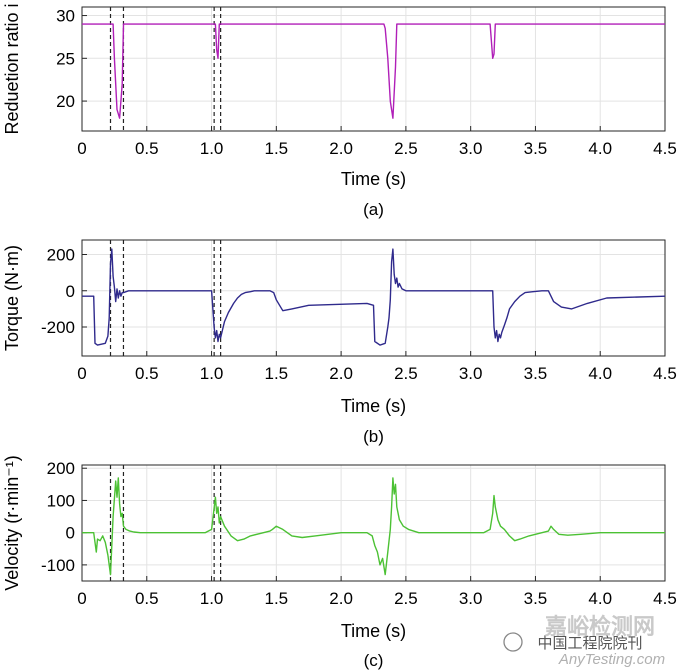 The image size is (680, 670). I want to click on y-tick-label: 20, so click(65, 101).